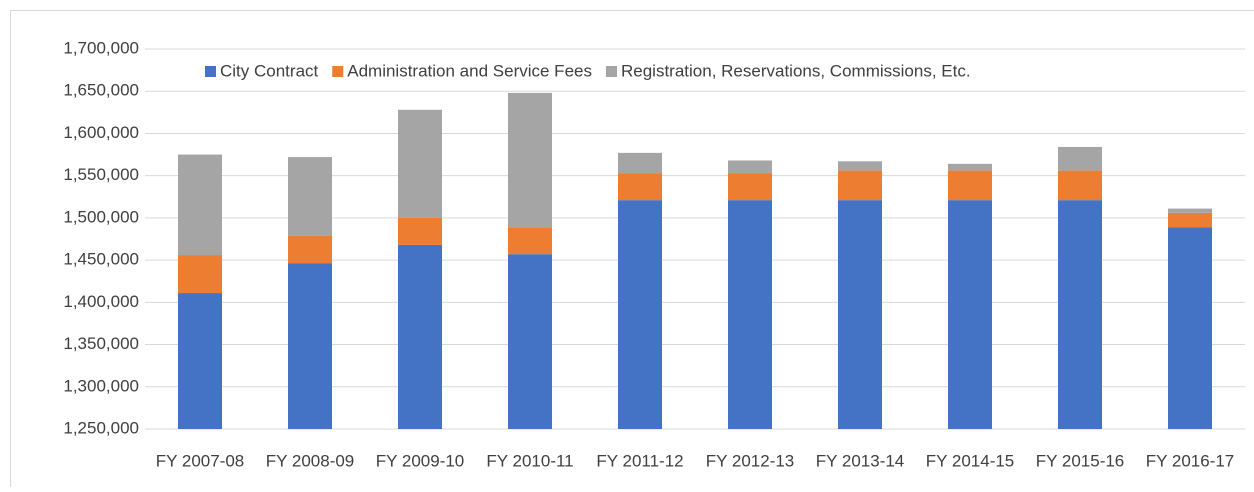  I want to click on y-tick-label: 1,400,000, so click(101, 301).